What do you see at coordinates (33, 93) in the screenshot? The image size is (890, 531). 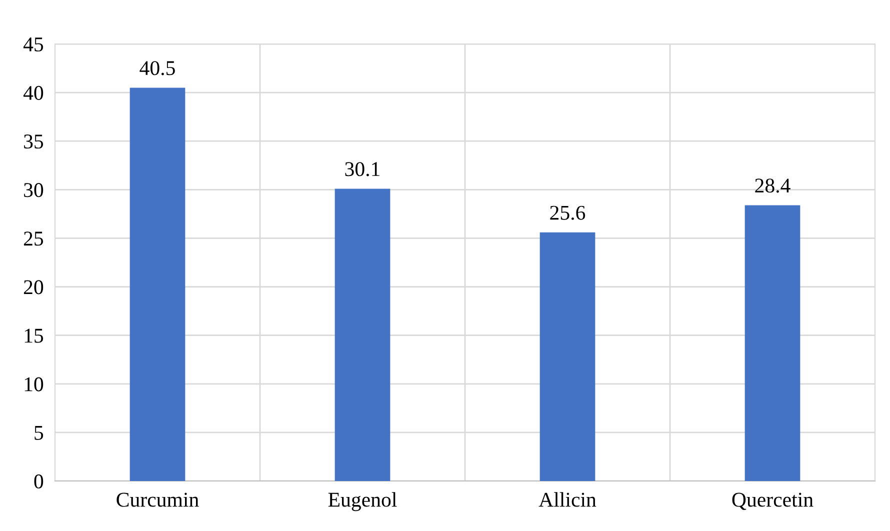 I see `y-tick-label: 40` at bounding box center [33, 93].